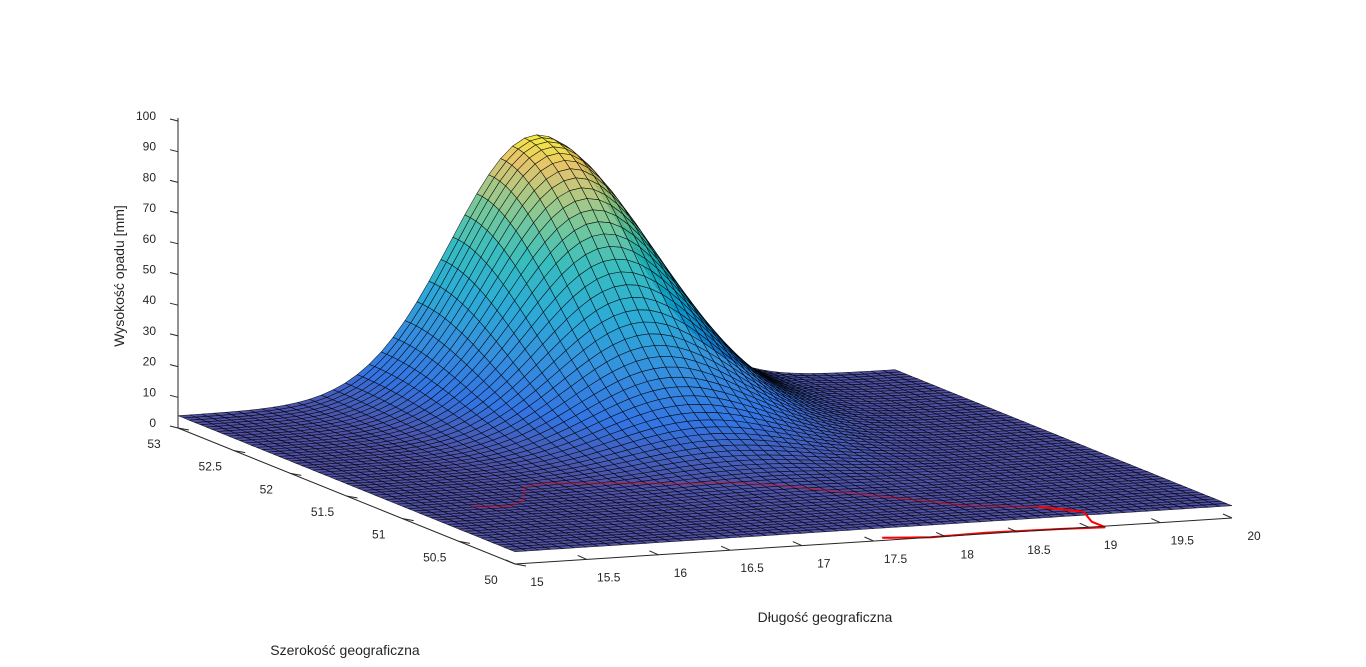  What do you see at coordinates (267, 489) in the screenshot?
I see `y-tick-label: 52` at bounding box center [267, 489].